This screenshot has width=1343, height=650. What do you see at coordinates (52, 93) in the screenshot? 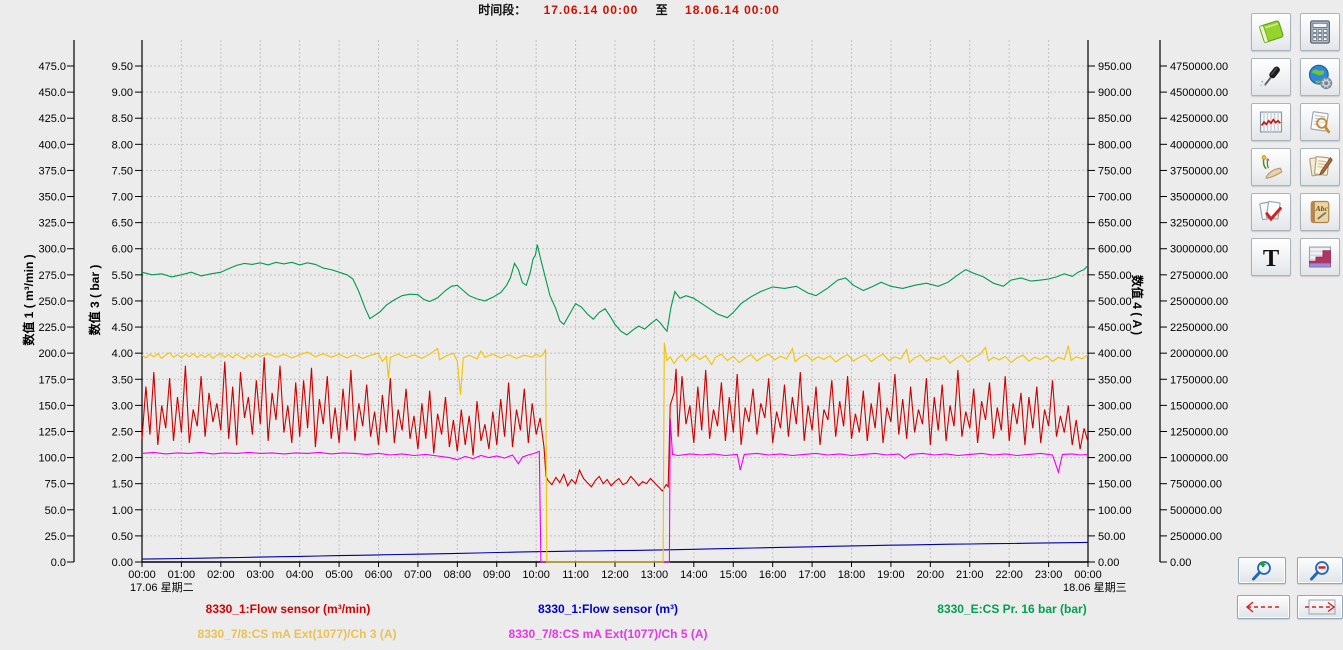
I see `svg-text: 450.0` at bounding box center [52, 93].